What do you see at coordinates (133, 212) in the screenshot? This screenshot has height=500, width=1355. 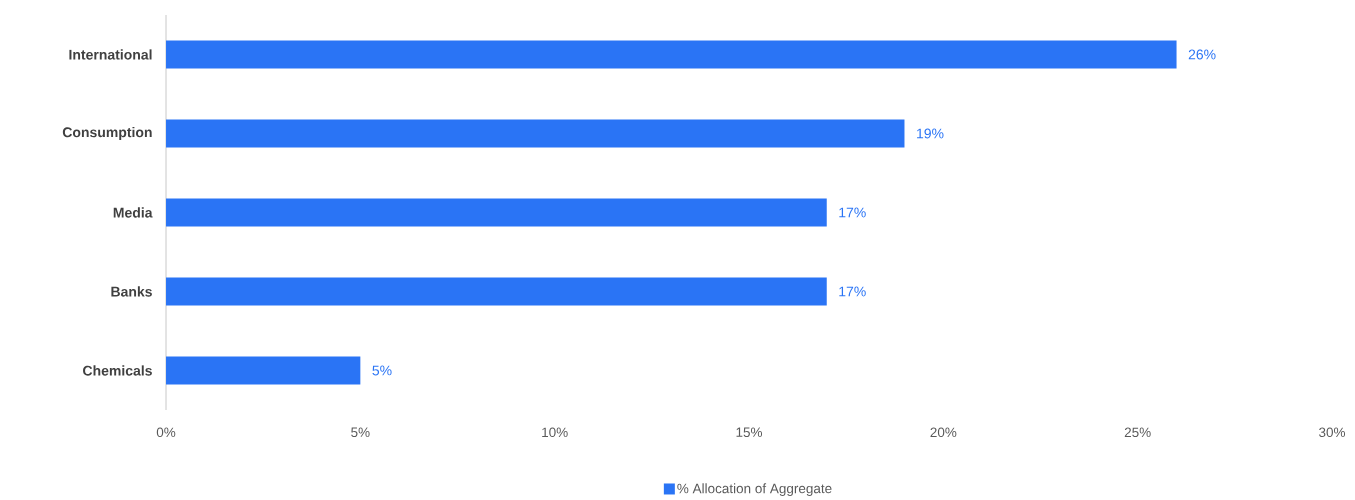 I see `y-tick-label: Media` at bounding box center [133, 212].